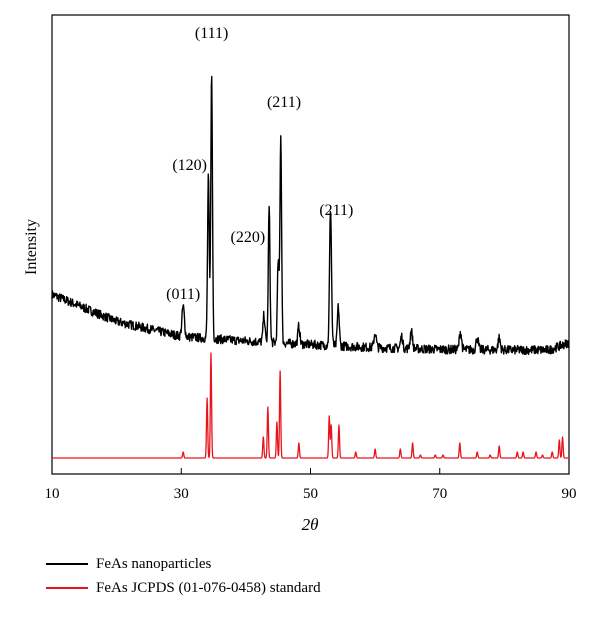 This screenshot has width=600, height=623. What do you see at coordinates (208, 587) in the screenshot?
I see `legend-label-standard: FeAs JCPDS (01-076-0458) standard` at bounding box center [208, 587].